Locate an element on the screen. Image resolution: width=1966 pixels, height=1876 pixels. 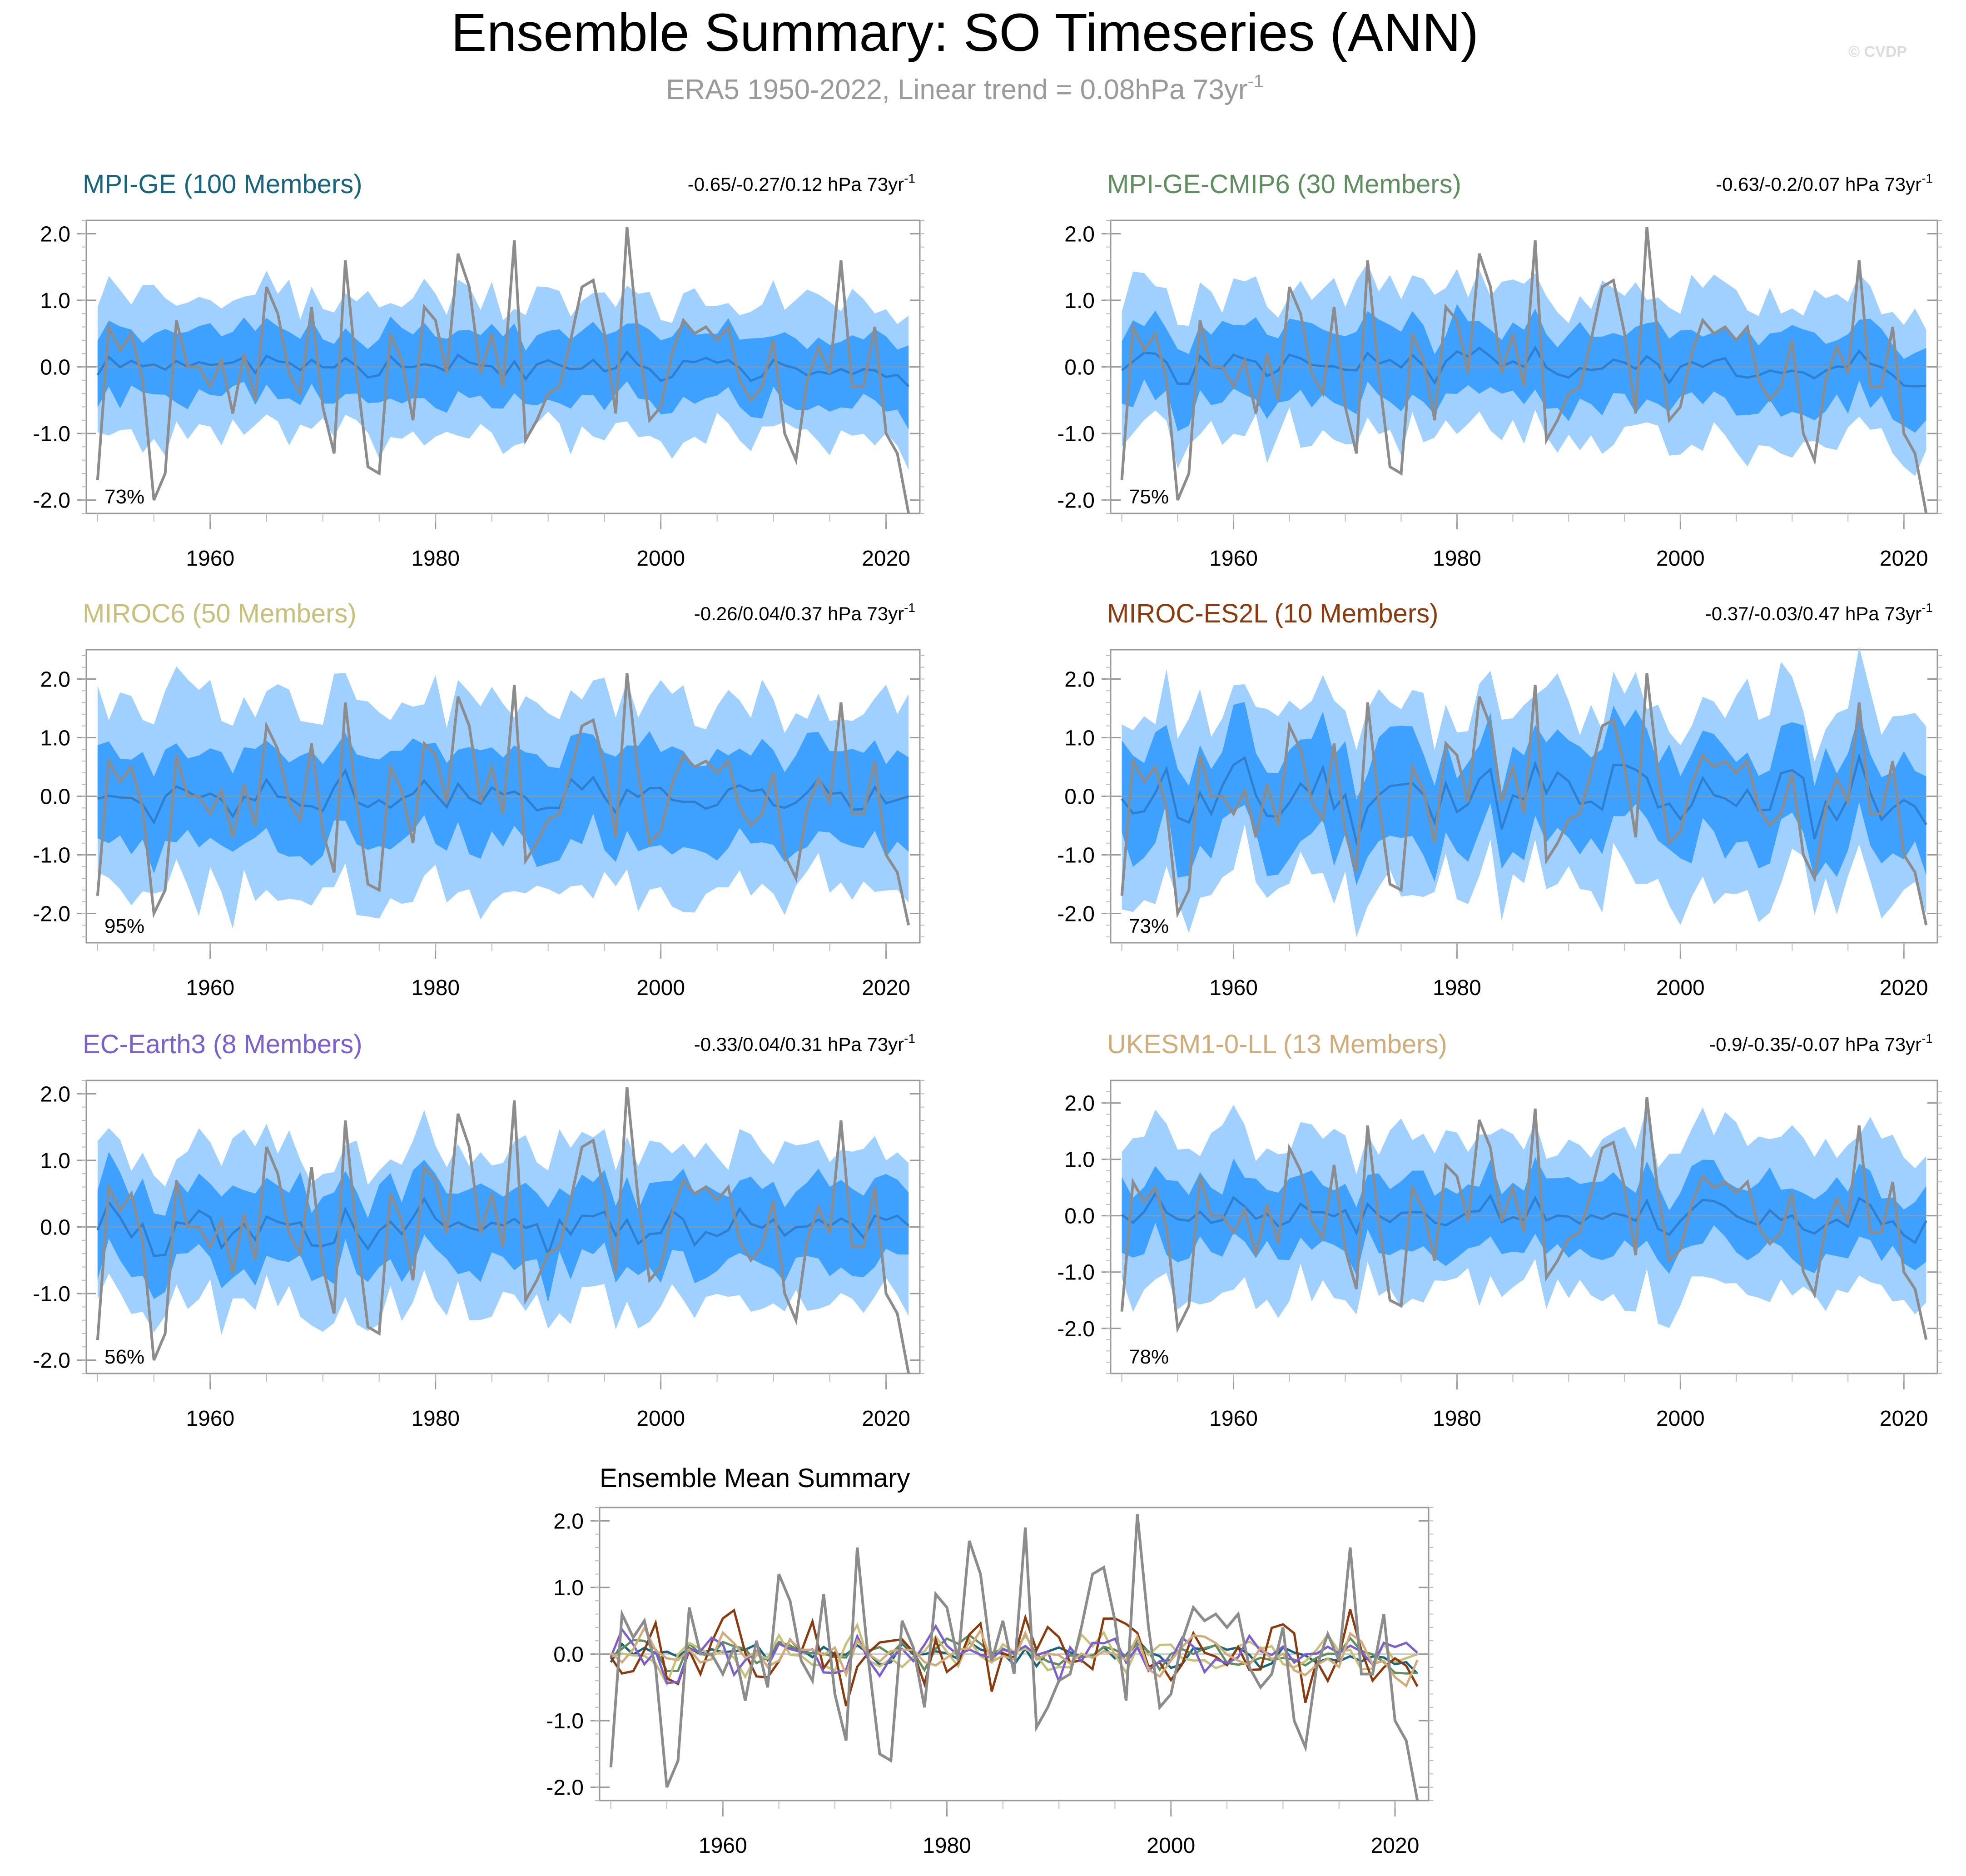
percent-label: 56% is located at coordinates (124, 1357).